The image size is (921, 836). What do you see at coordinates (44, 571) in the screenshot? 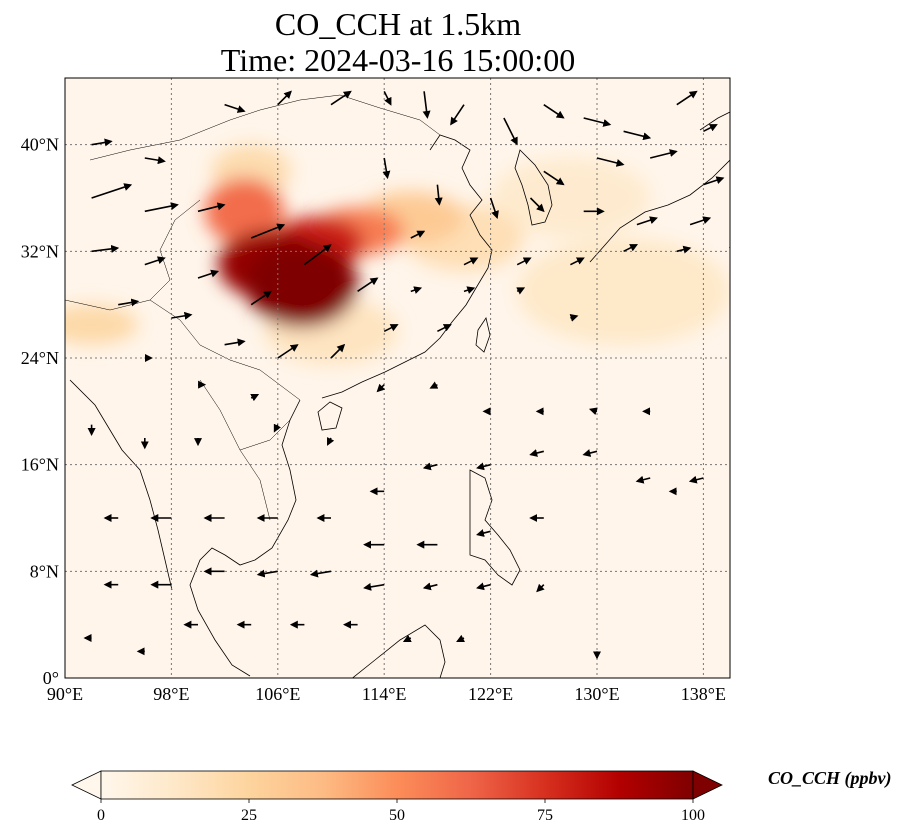
I see `latitude-tick-label: 8°N` at bounding box center [44, 571].